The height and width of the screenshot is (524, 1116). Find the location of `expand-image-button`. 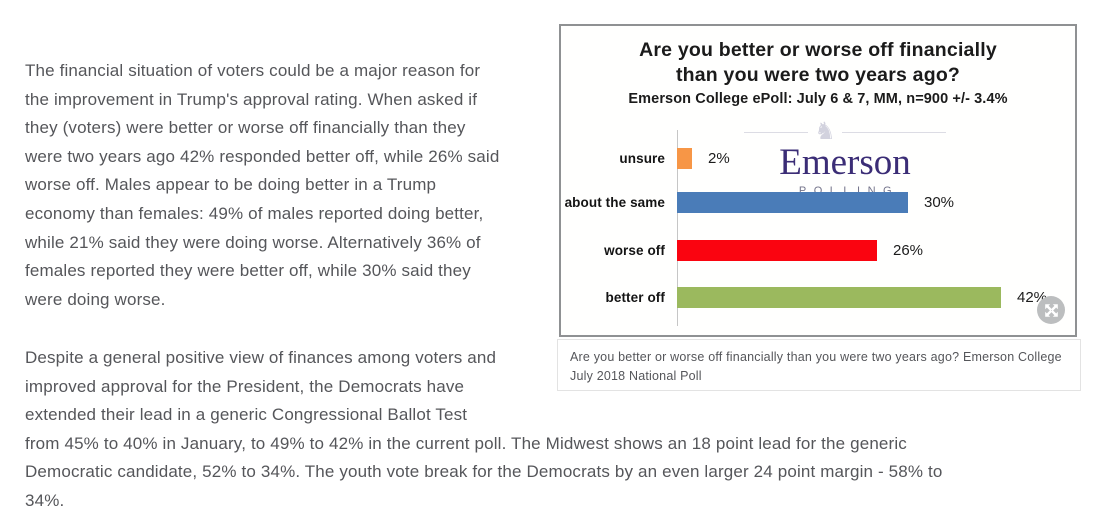

expand-image-button is located at coordinates (1051, 310).